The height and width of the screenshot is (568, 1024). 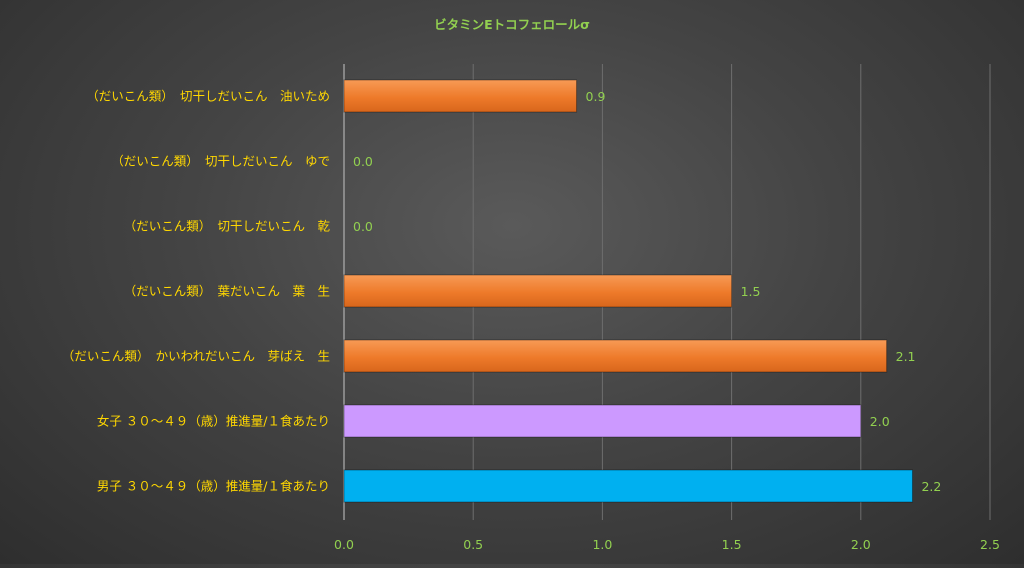 What do you see at coordinates (512, 24) in the screenshot?
I see `chart-title: ビタミンEトコフェロールσ` at bounding box center [512, 24].